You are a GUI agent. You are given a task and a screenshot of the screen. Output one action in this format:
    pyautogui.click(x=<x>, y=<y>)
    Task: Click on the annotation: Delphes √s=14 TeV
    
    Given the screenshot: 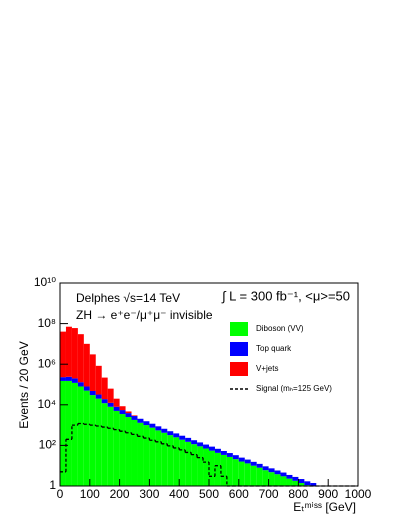 What is the action you would take?
    pyautogui.click(x=128, y=298)
    